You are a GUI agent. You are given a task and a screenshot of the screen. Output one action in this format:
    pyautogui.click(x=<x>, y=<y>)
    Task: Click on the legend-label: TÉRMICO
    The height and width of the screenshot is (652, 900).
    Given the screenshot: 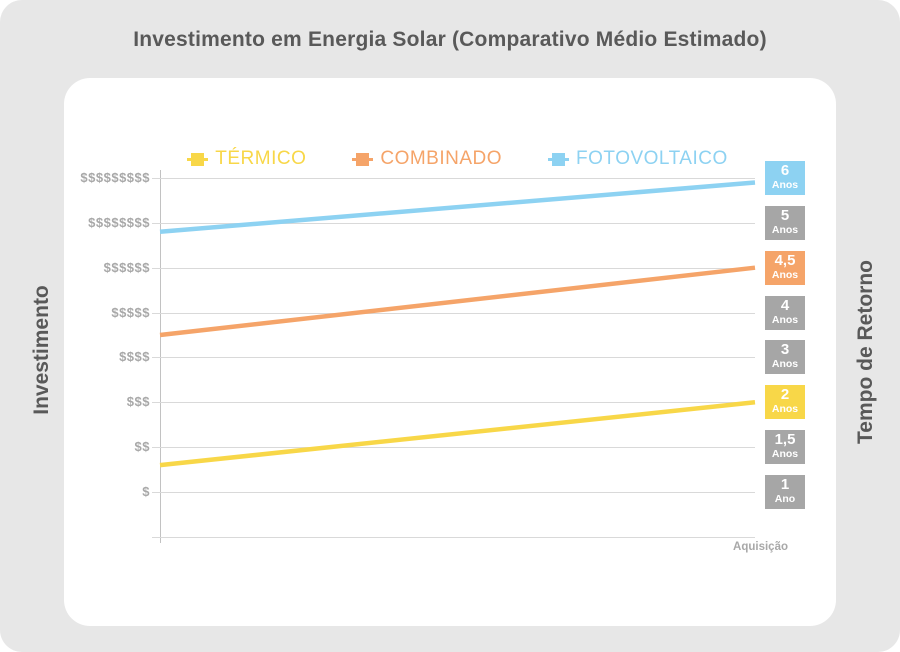 What is the action you would take?
    pyautogui.click(x=261, y=158)
    